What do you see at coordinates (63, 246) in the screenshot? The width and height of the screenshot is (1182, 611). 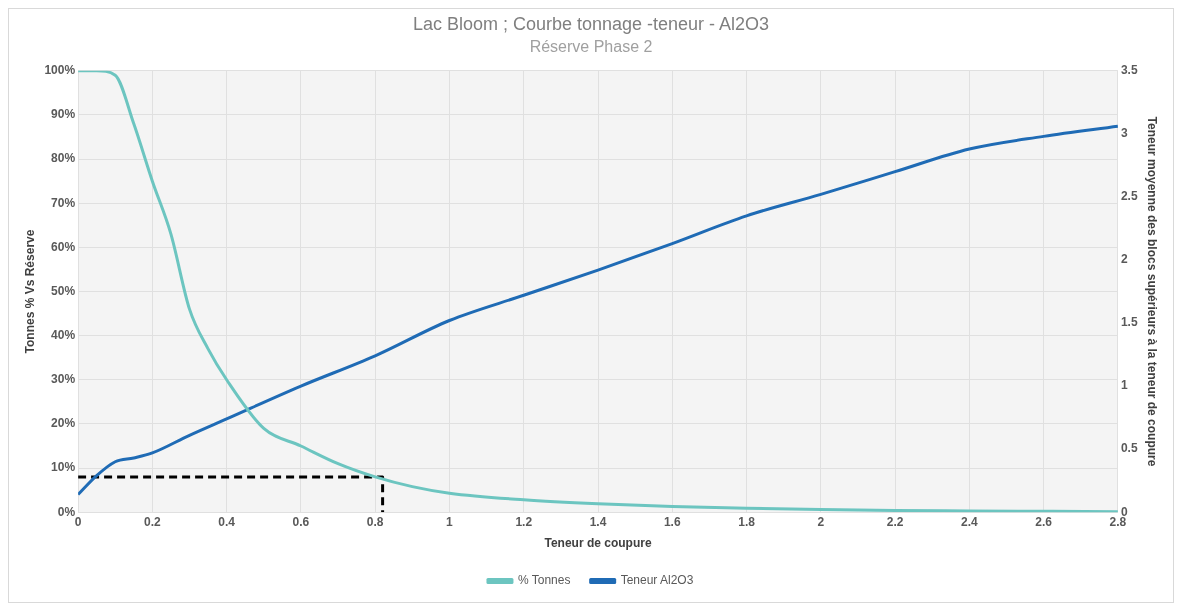 I see `y-tick-label: 60%` at bounding box center [63, 246].